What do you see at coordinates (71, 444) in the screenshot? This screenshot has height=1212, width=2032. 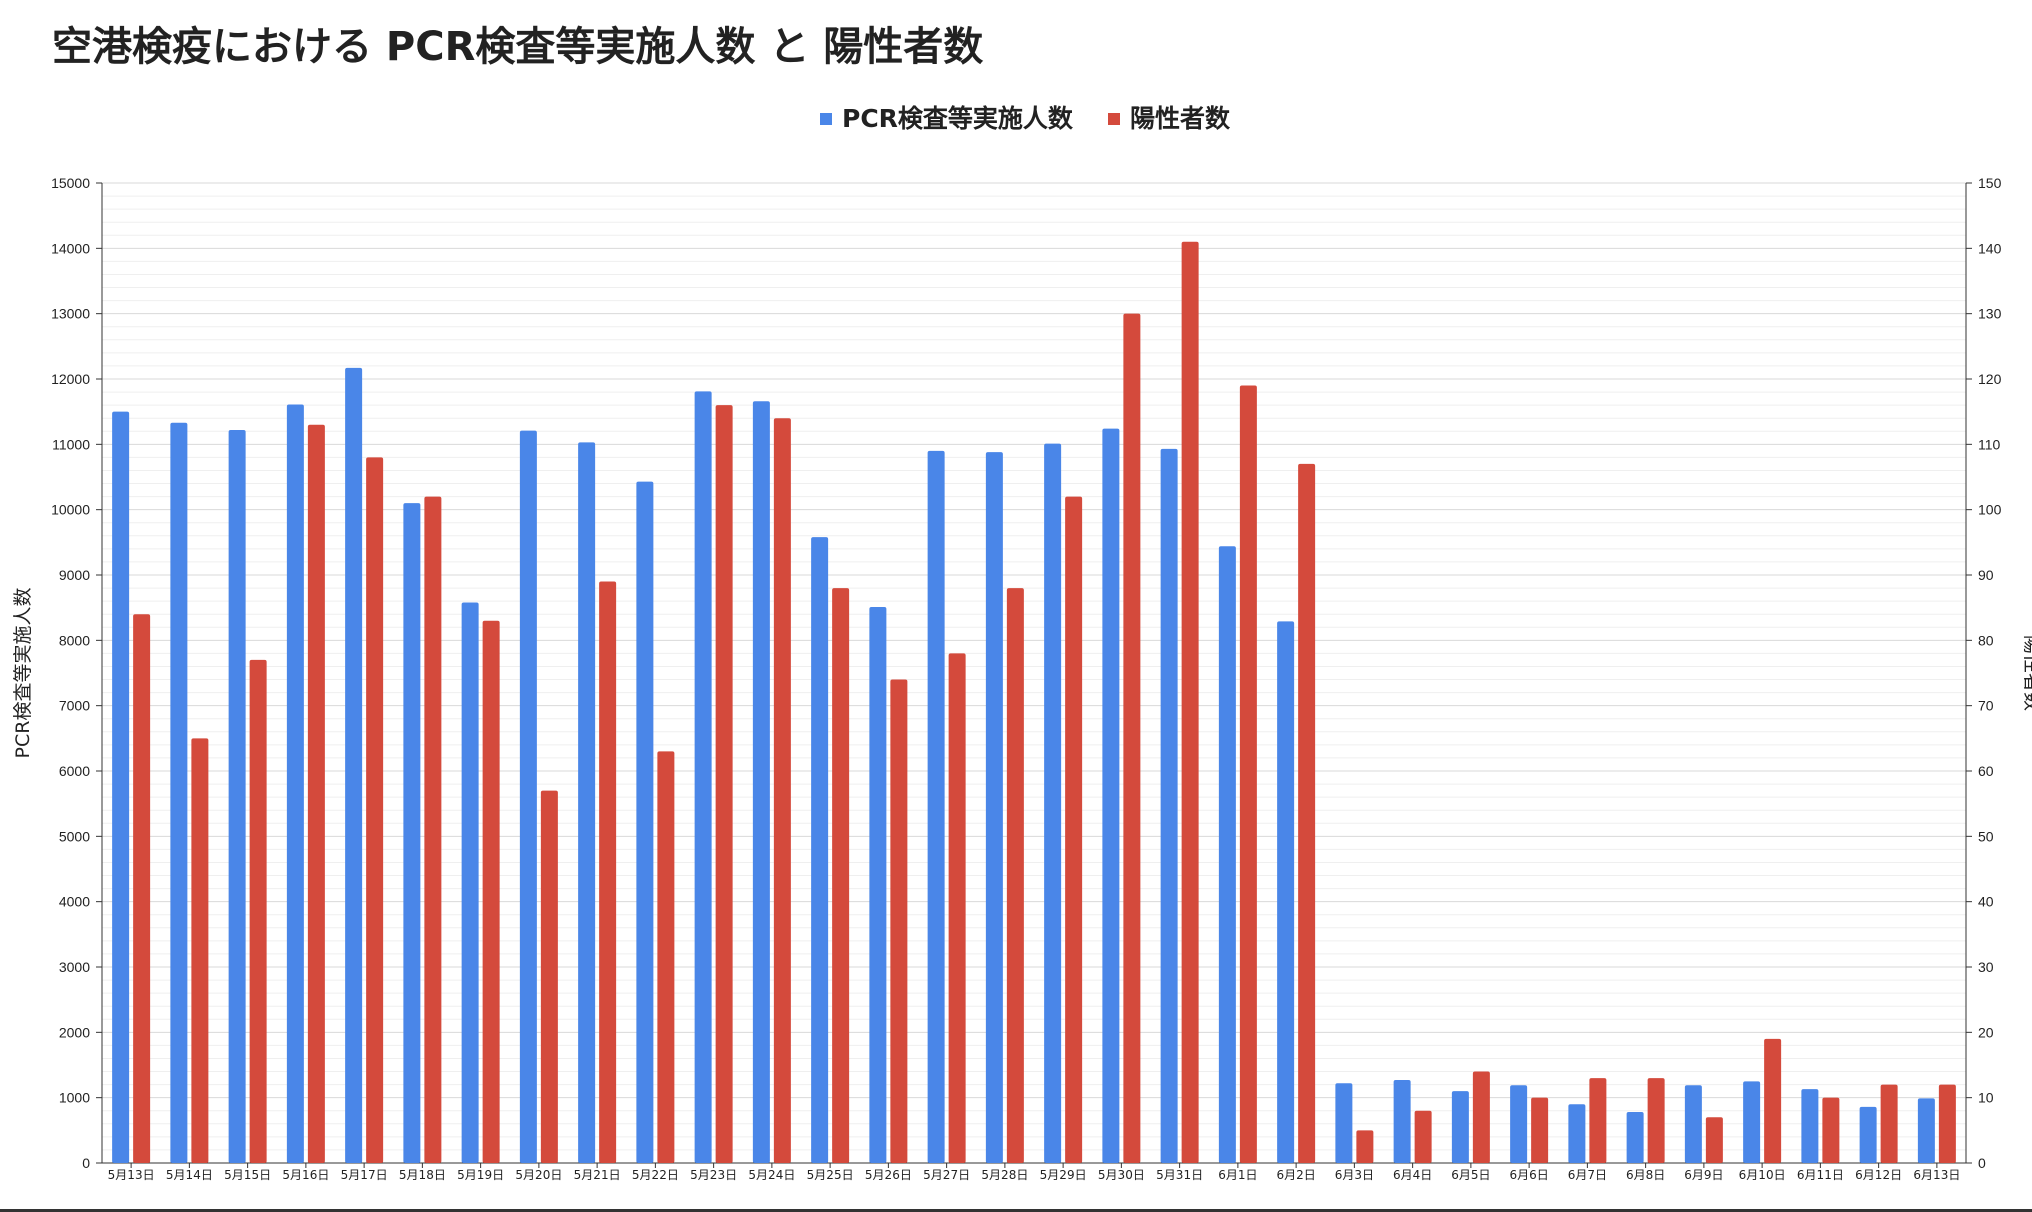 I see `left-tick-label: 11000` at bounding box center [71, 444].